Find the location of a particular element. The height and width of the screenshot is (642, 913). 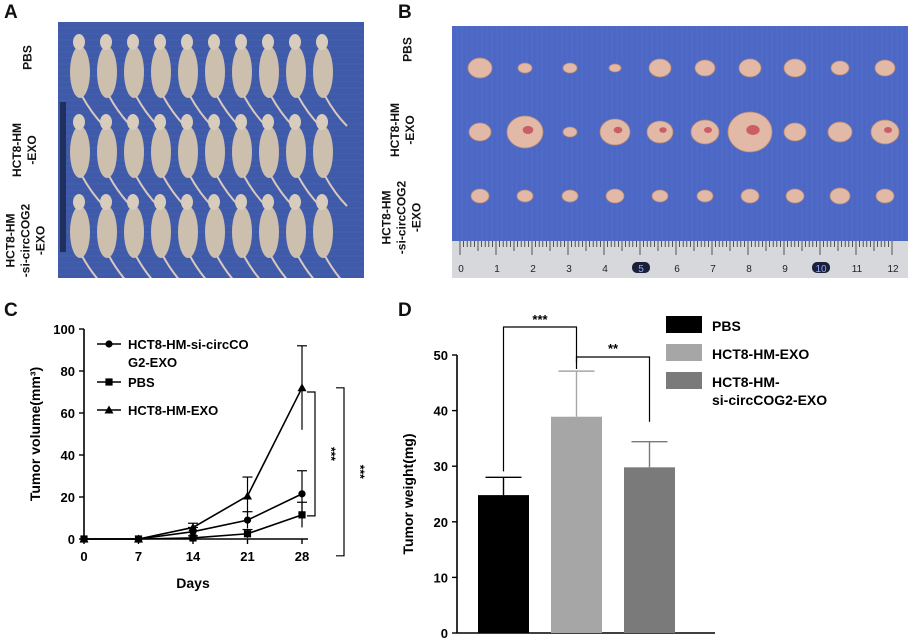

y-tick-label: 80 is located at coordinates (68, 371).